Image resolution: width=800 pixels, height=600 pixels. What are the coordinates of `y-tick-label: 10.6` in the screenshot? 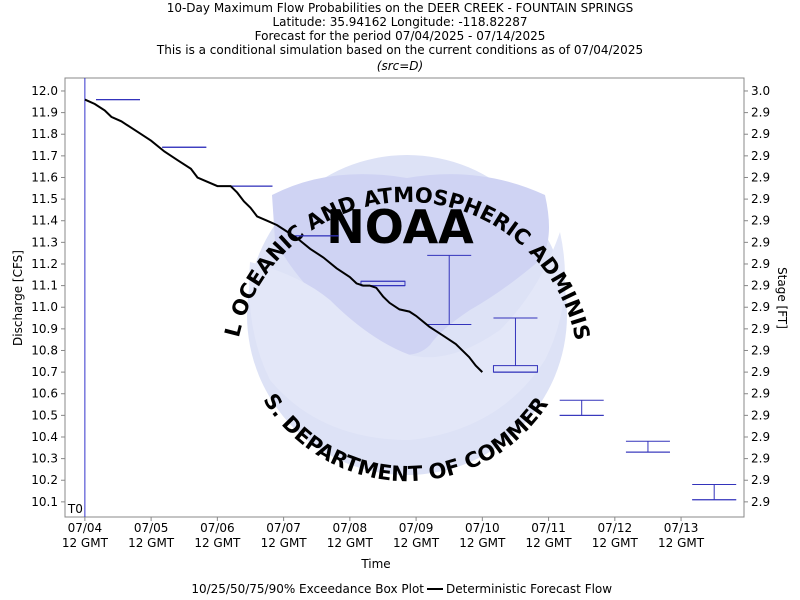 It's located at (44, 394).